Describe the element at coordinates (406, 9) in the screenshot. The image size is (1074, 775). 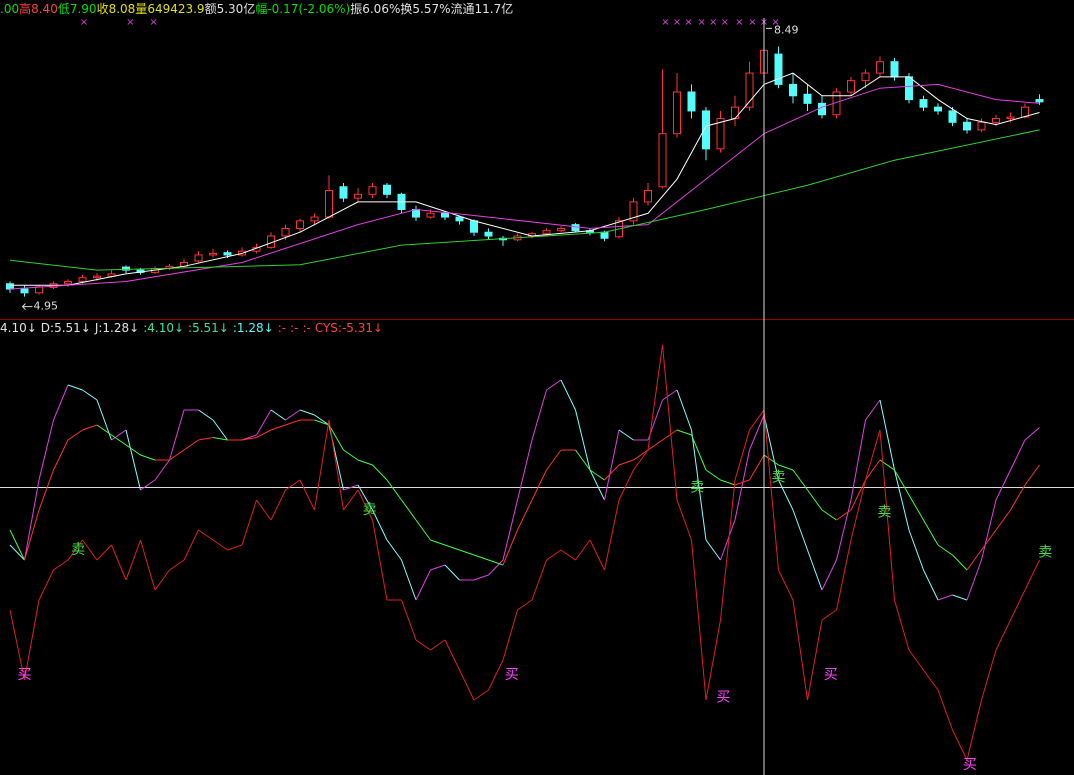
I see `quote-field: 换` at that location.